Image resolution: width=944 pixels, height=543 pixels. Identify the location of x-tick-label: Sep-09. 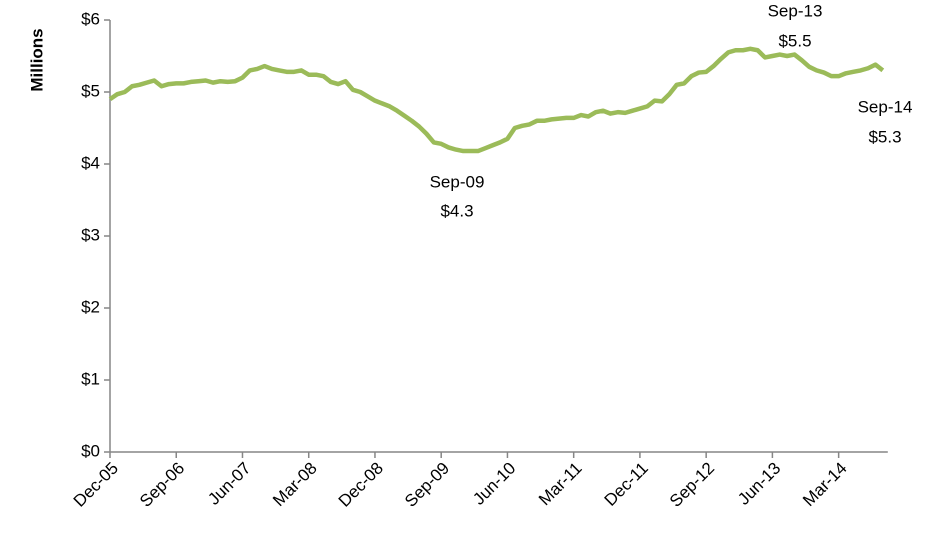
(427, 485).